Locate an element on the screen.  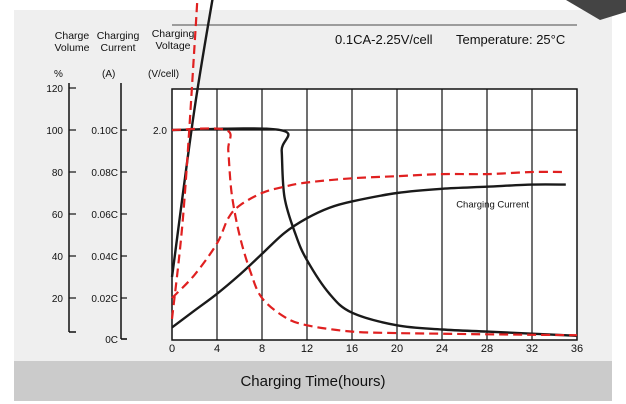
chart-footer-band is located at coordinates (313, 381).